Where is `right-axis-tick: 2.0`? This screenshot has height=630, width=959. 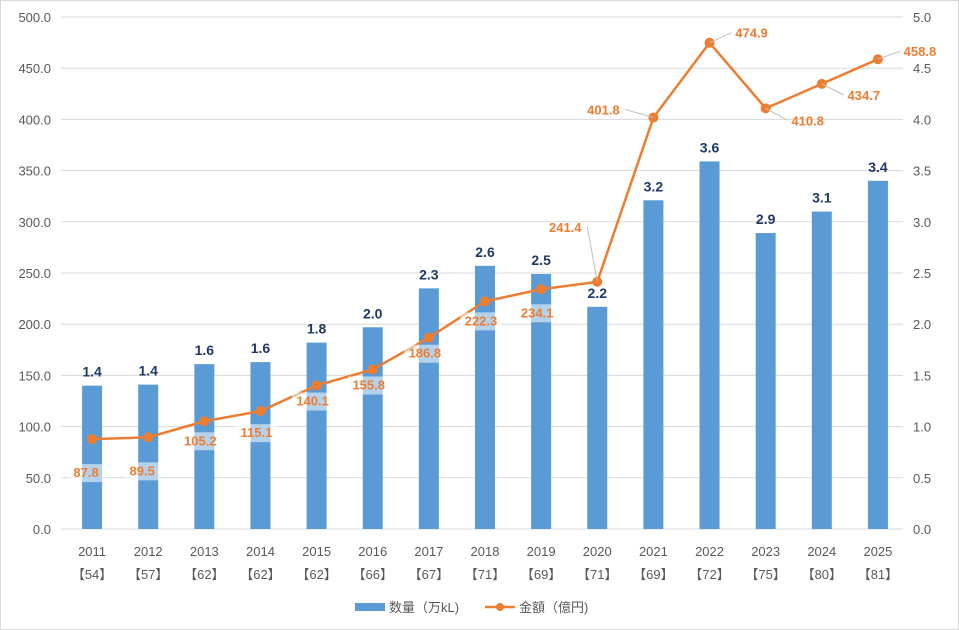
right-axis-tick: 2.0 is located at coordinates (922, 324).